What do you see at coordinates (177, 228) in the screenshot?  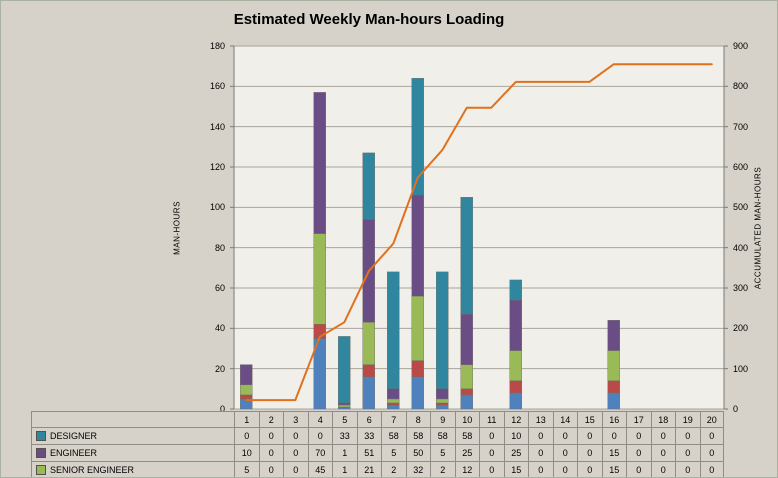 I see `left-axis-title: MAN-HOURS` at bounding box center [177, 228].